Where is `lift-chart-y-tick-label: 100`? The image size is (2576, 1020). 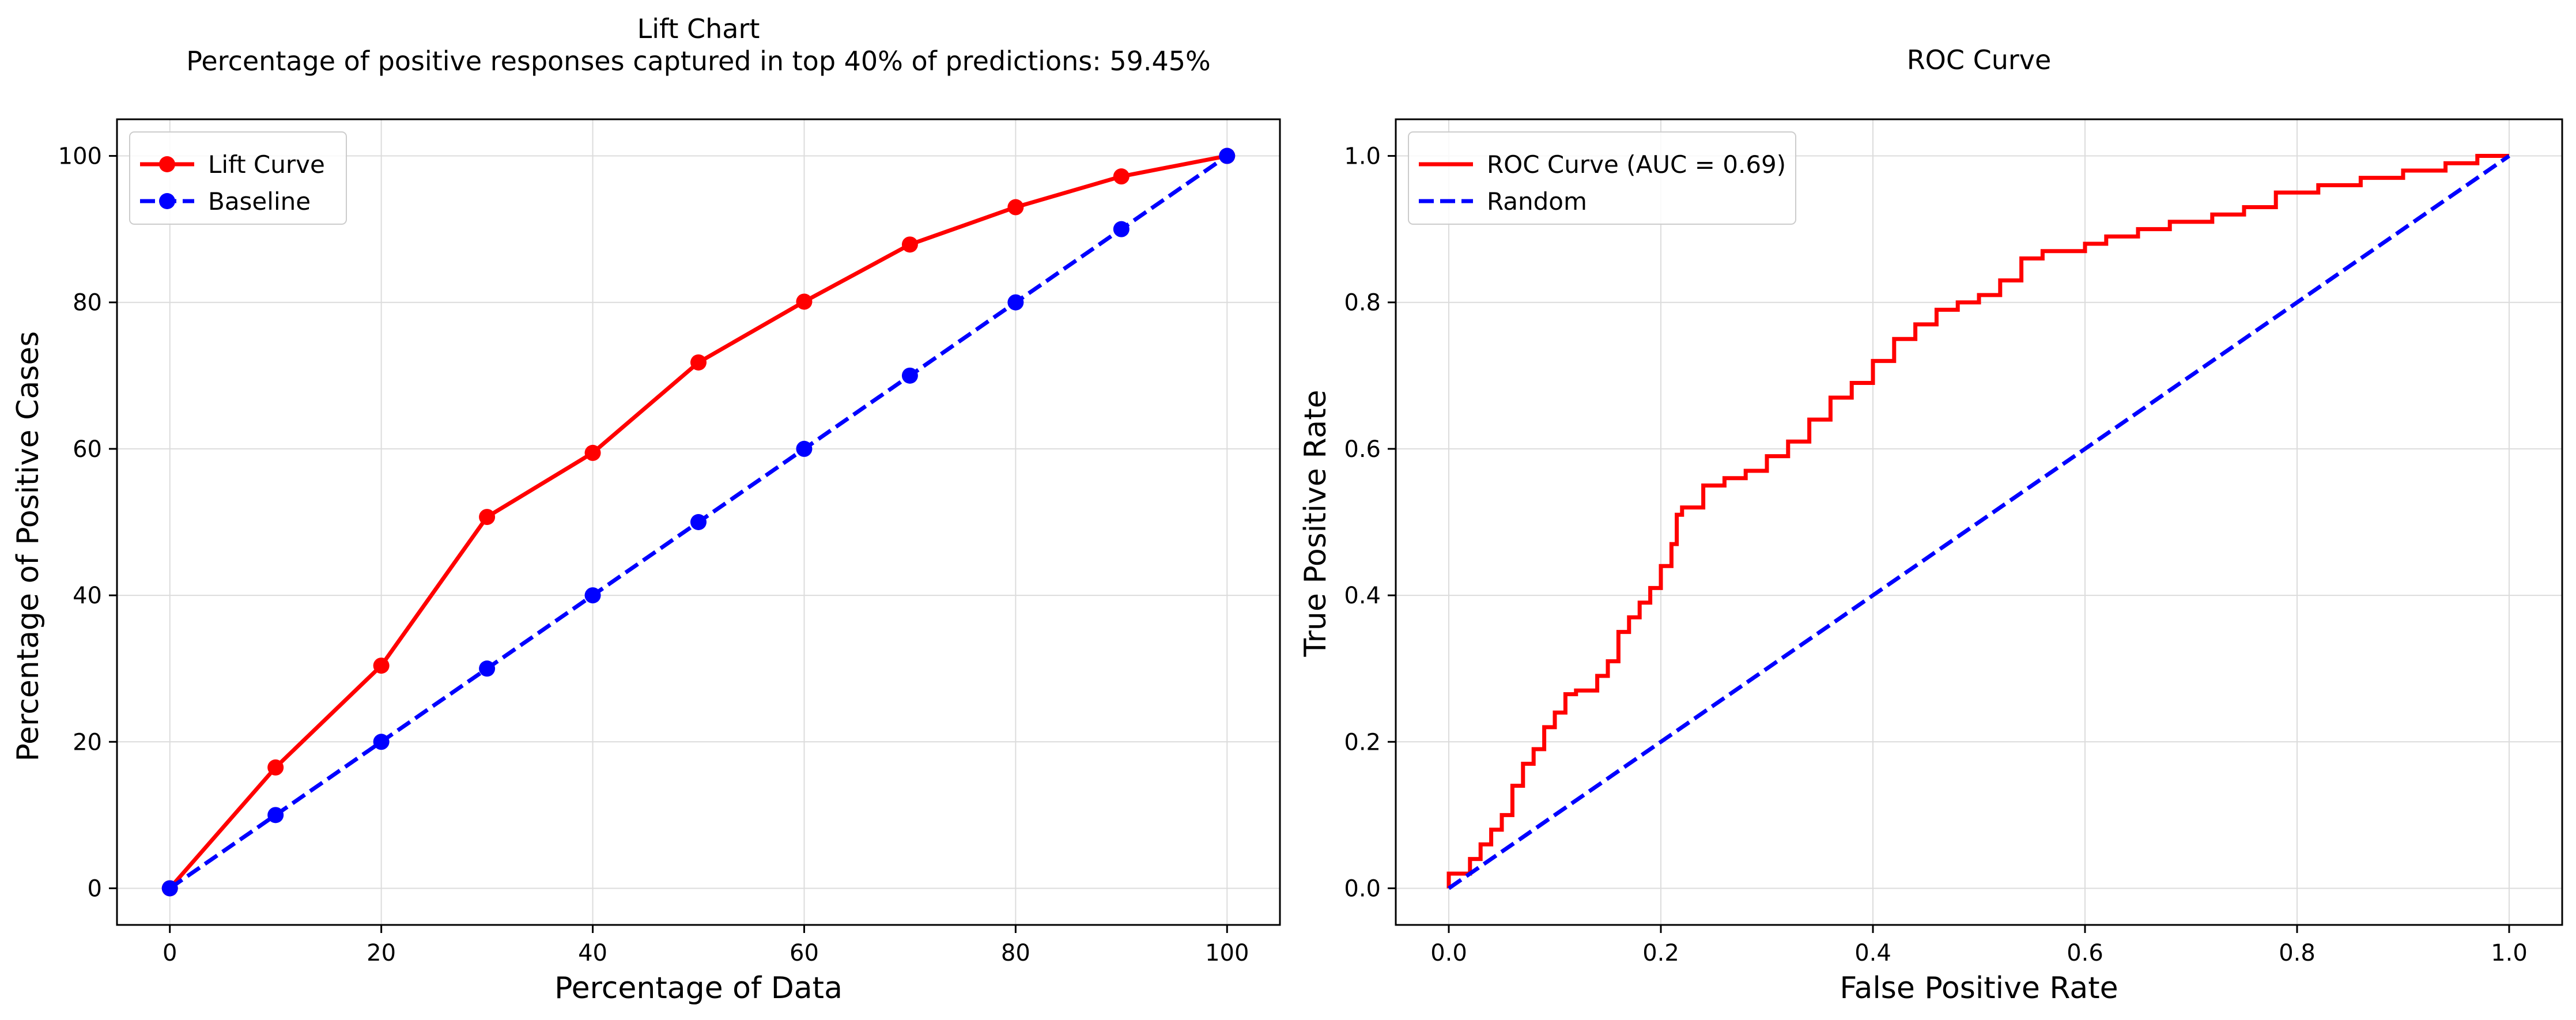 lift-chart-y-tick-label: 100 is located at coordinates (80, 156).